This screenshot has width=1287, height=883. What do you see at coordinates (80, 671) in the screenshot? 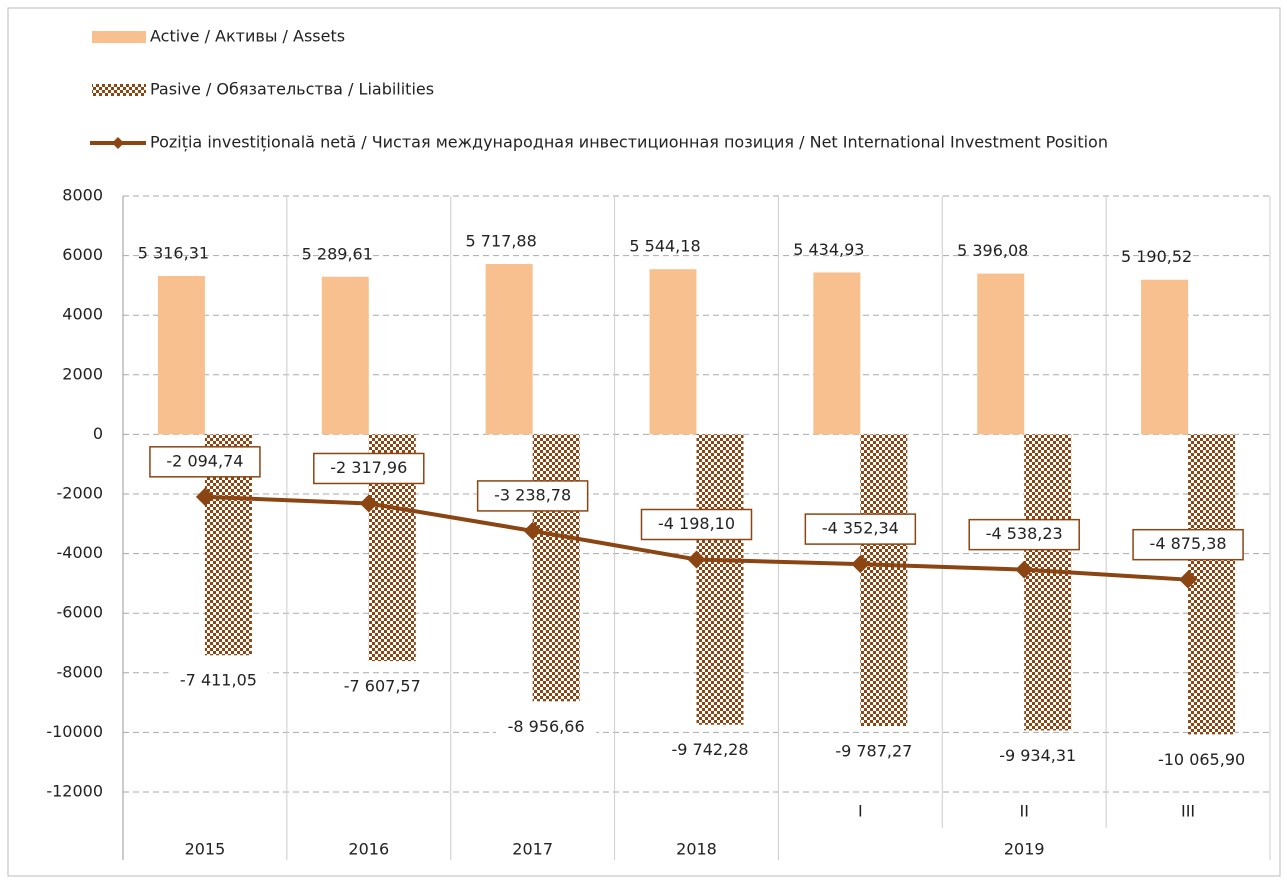
I see `y-tick-label: -8000` at bounding box center [80, 671].